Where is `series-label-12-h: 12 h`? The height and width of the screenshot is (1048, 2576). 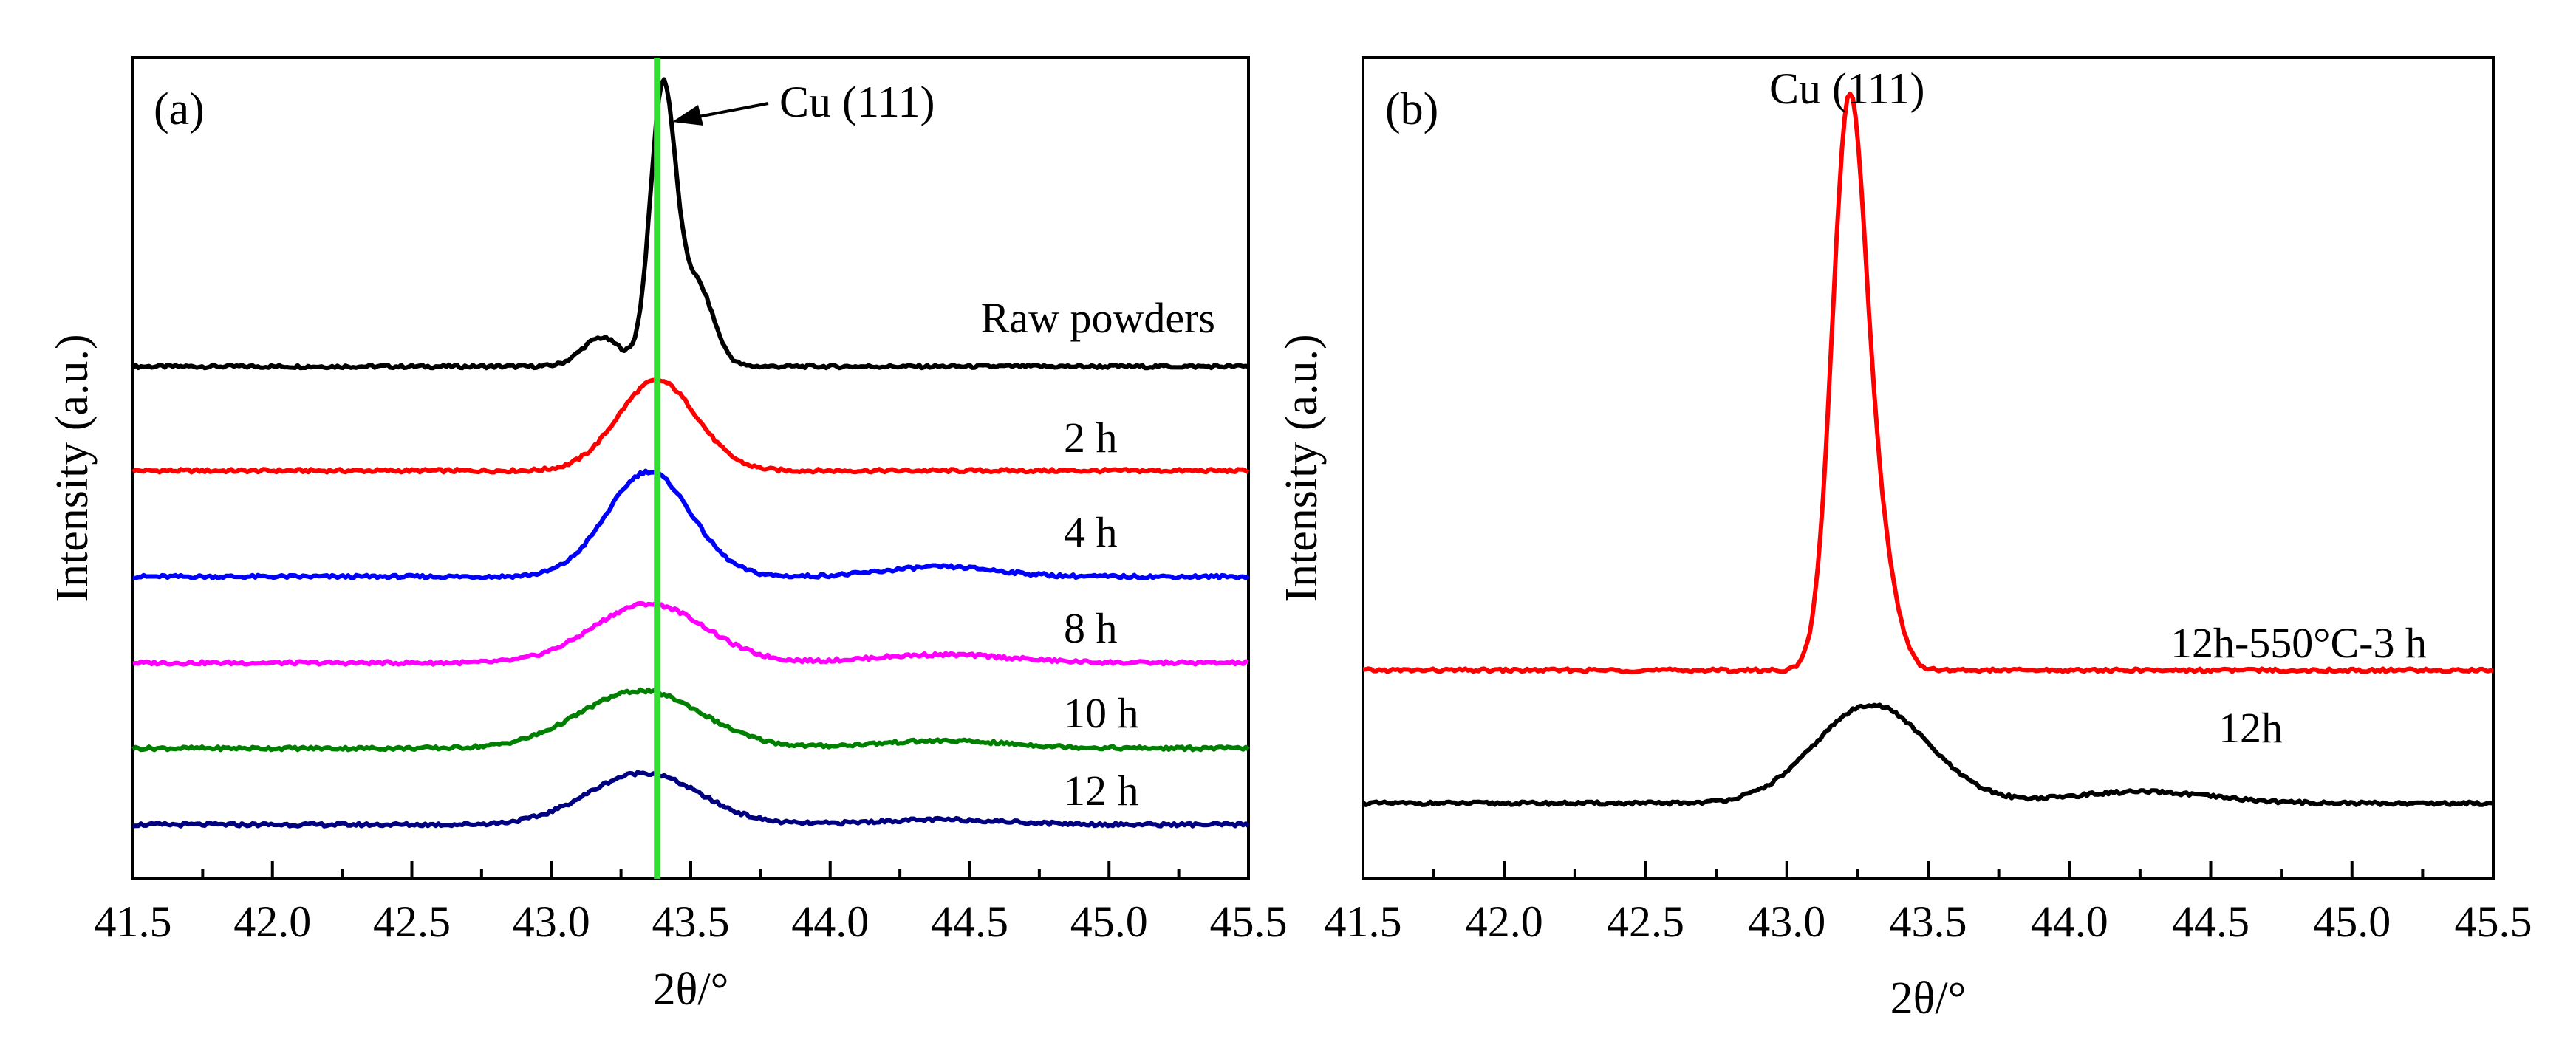 series-label-12-h: 12 h is located at coordinates (1101, 791).